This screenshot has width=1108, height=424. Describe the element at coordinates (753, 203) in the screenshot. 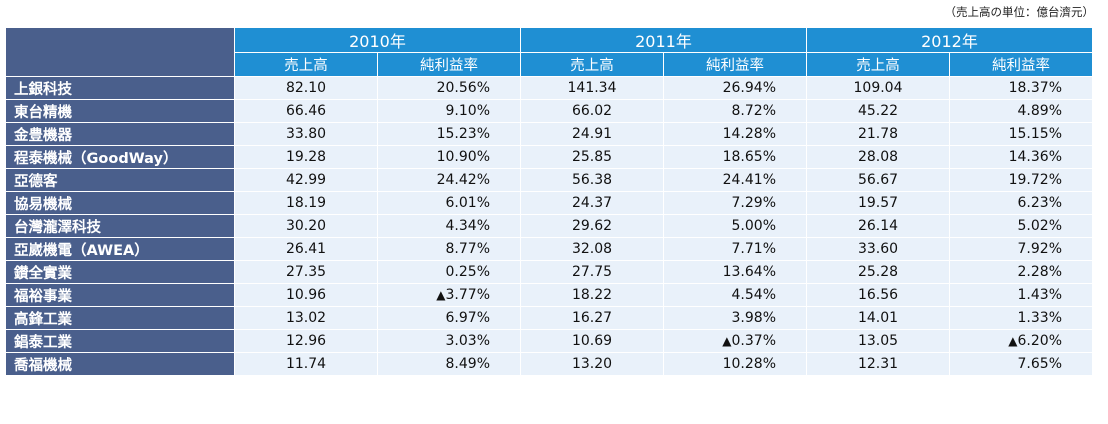

I see `net-margin-value: 7.29%` at that location.